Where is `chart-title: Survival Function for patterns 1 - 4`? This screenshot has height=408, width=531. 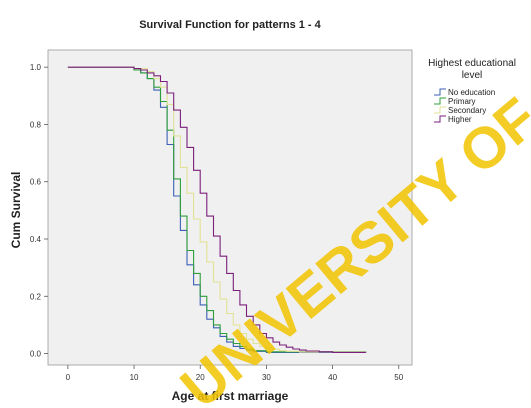 chart-title: Survival Function for patterns 1 - 4 is located at coordinates (230, 25).